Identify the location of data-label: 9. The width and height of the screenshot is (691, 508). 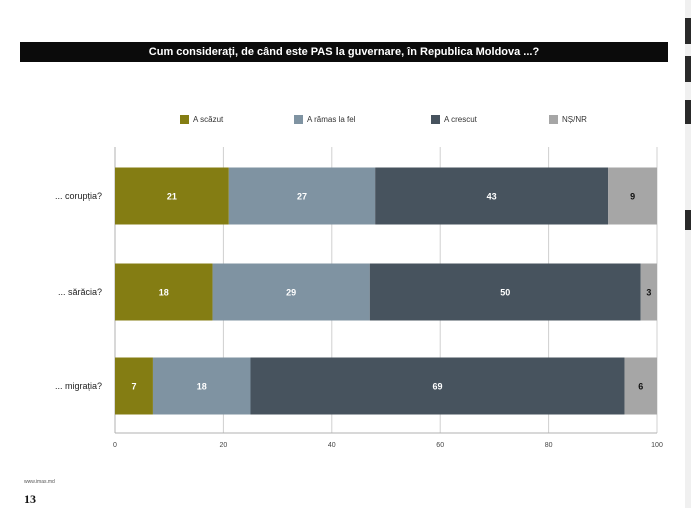
(632, 197).